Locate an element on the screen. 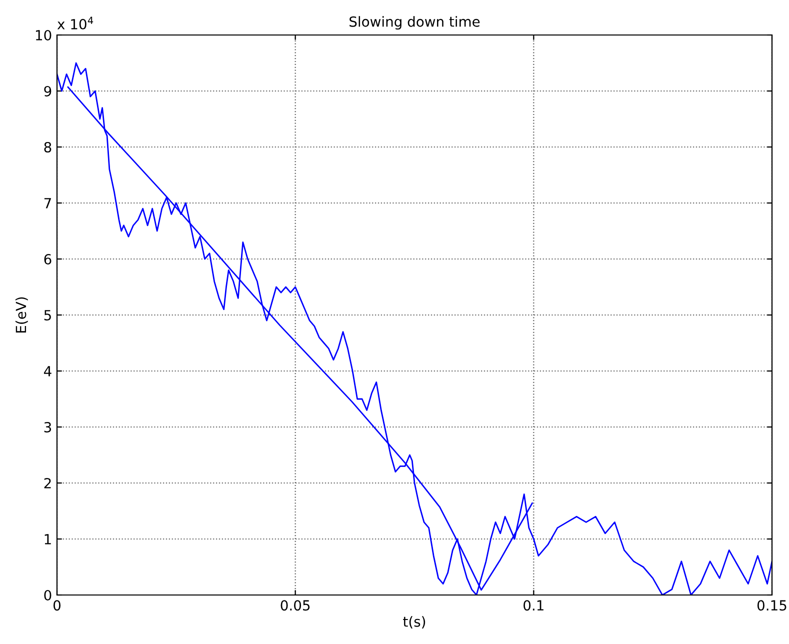 This screenshot has width=789, height=644. y-tick-label: 4 is located at coordinates (48, 371).